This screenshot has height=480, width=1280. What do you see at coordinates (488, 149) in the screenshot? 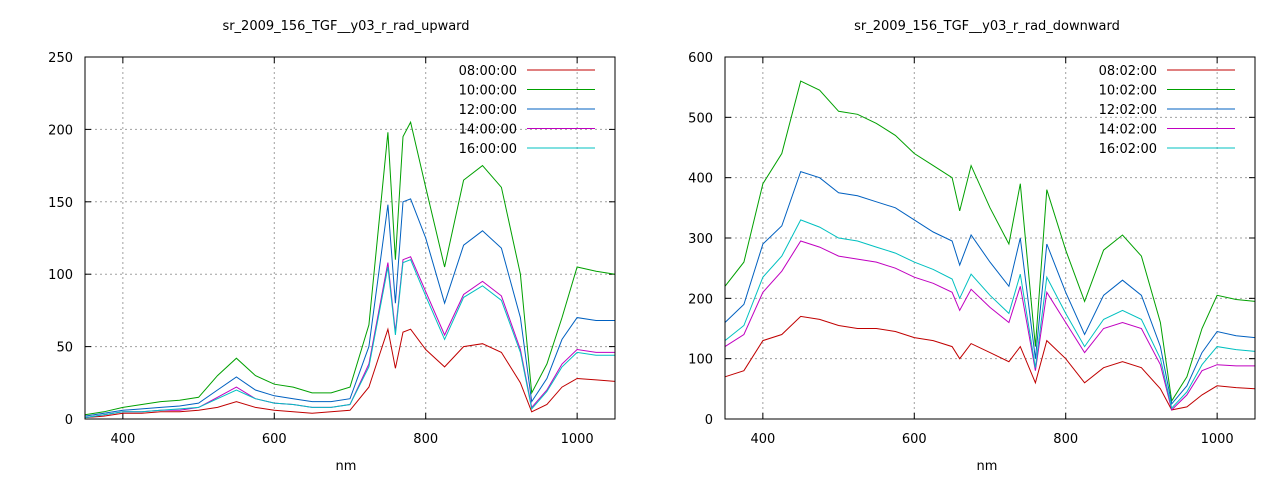
I see `legend-label: 16:00:00` at bounding box center [488, 149].